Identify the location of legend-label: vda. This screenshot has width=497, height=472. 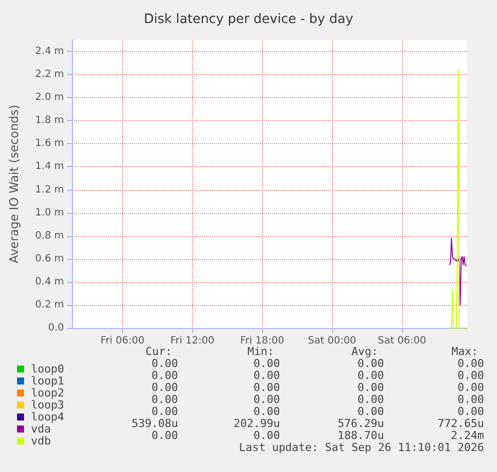
(41, 429).